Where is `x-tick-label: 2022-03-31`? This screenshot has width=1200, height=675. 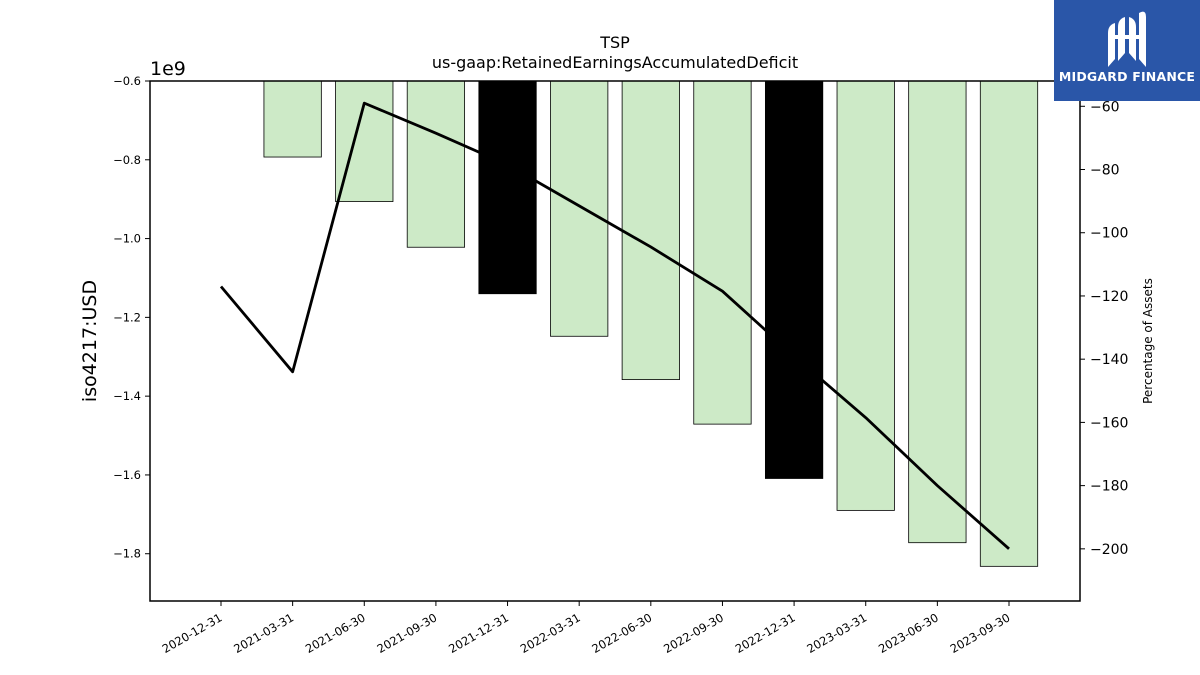
x-tick-label: 2022-03-31 is located at coordinates (550, 633).